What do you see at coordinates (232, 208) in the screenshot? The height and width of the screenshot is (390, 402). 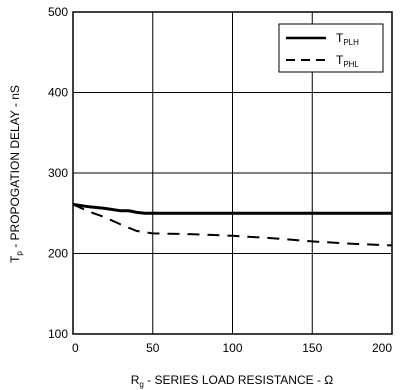 I see `series-line-tplh` at bounding box center [232, 208].